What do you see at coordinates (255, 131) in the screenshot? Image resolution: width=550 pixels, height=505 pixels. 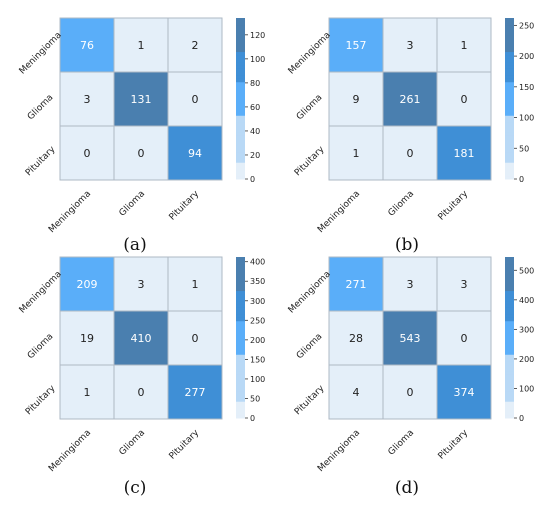 I see `colorbar-tick-label: 40` at bounding box center [255, 131].